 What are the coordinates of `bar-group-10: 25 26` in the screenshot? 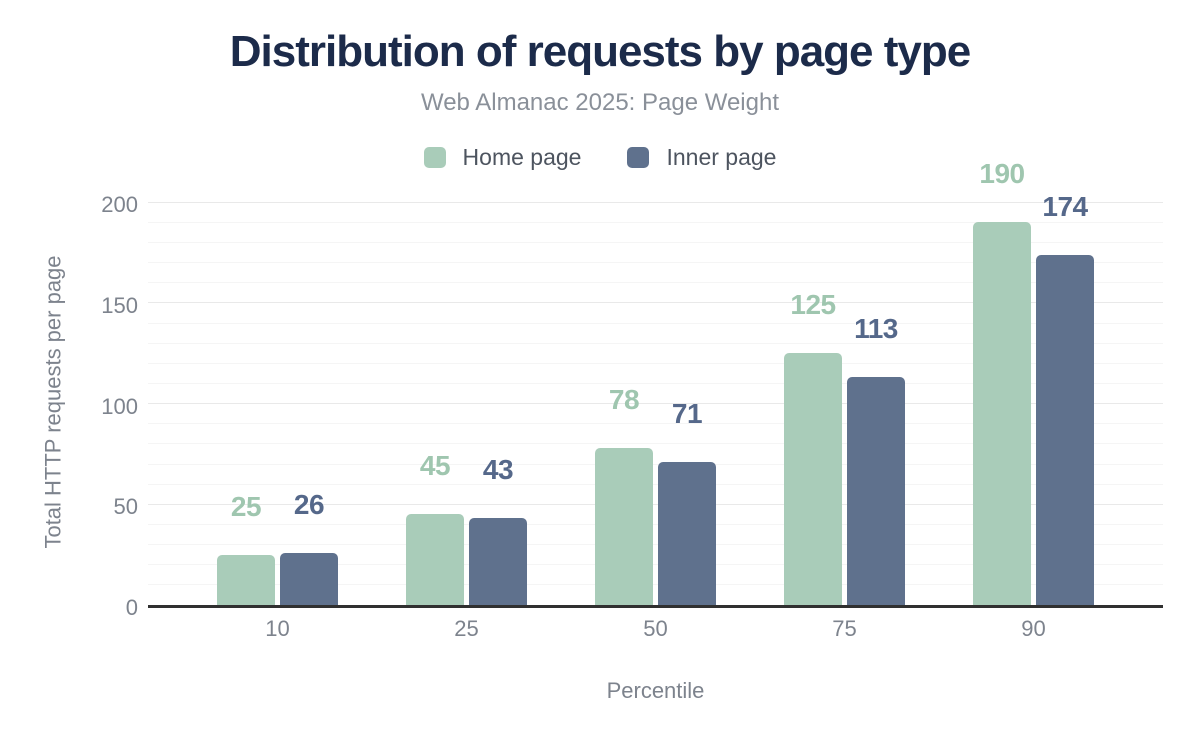 It's located at (277, 395).